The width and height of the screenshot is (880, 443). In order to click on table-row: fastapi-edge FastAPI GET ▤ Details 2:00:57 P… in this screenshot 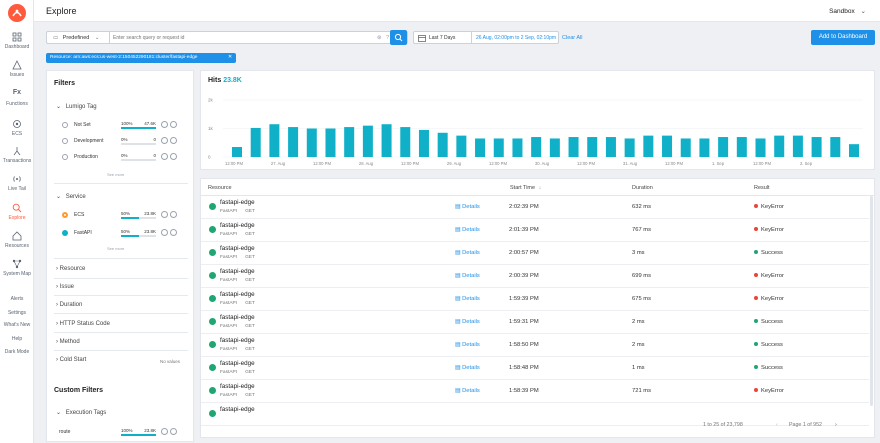, I will do `click(535, 253)`.